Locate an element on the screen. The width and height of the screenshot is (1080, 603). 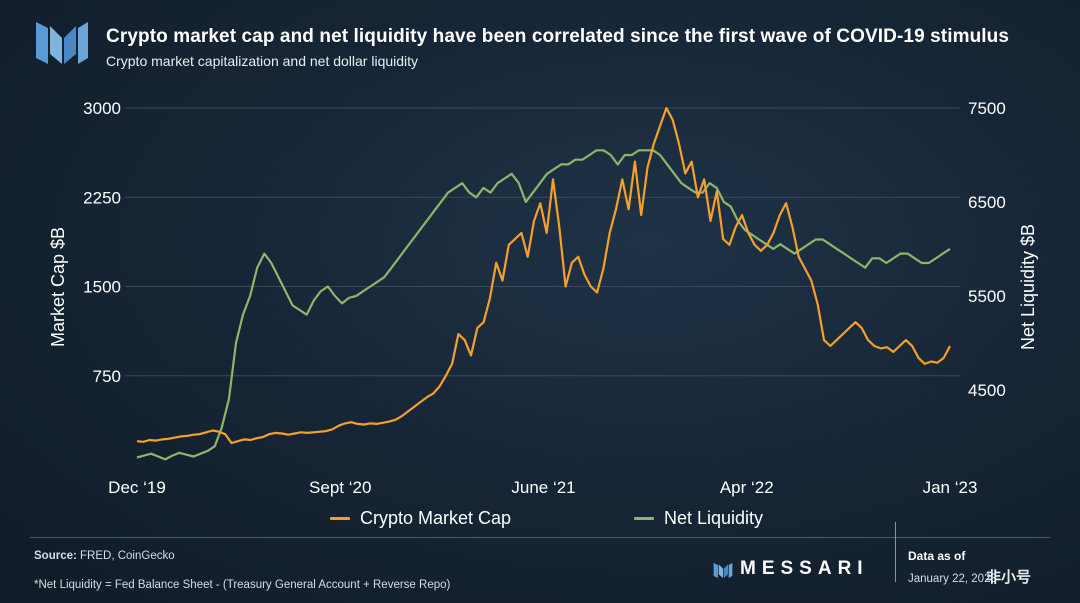
data-as-of-label: Data as of is located at coordinates (937, 556).